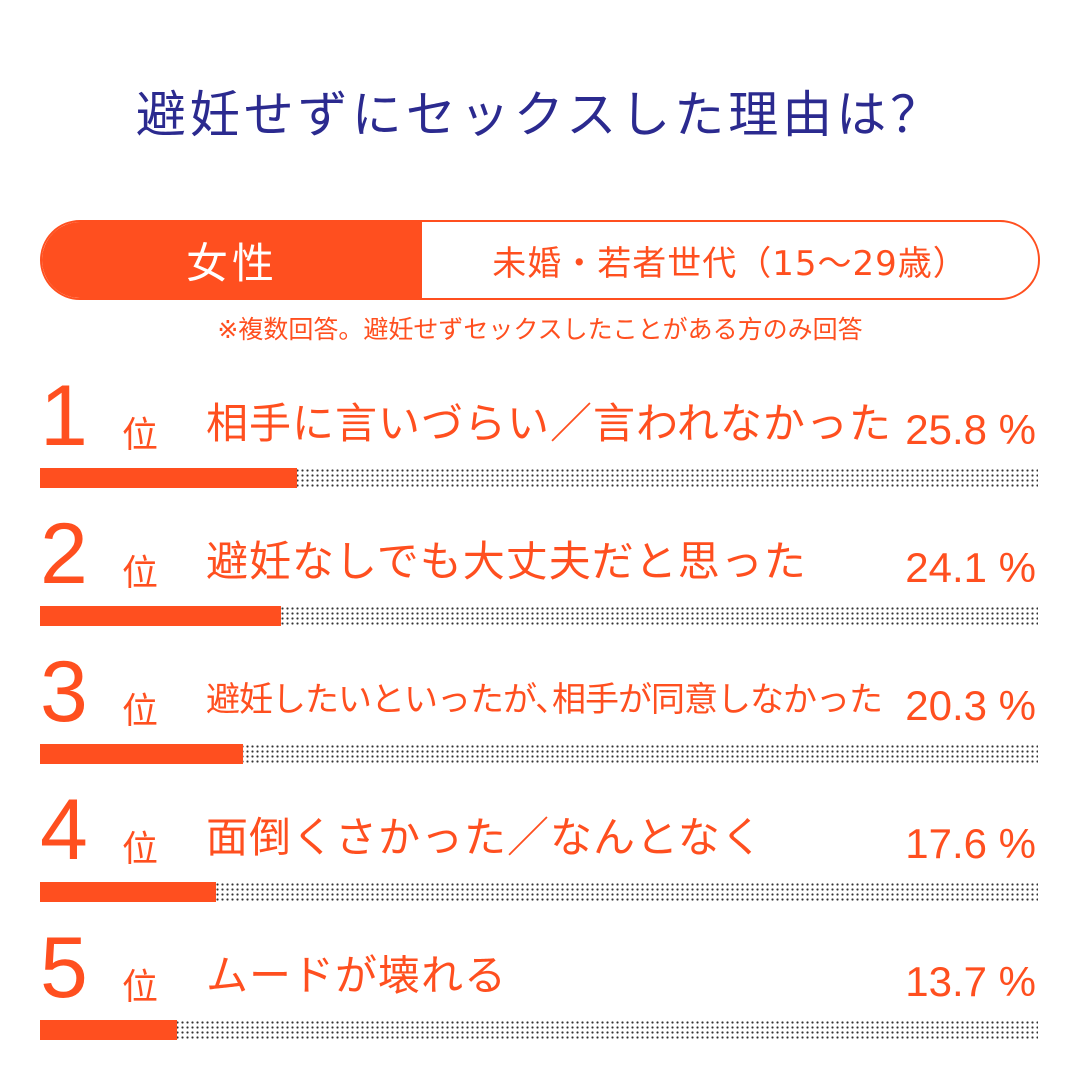 This screenshot has width=1080, height=1080. I want to click on category-label: 相手に言いづらい／言われなかった, so click(549, 423).